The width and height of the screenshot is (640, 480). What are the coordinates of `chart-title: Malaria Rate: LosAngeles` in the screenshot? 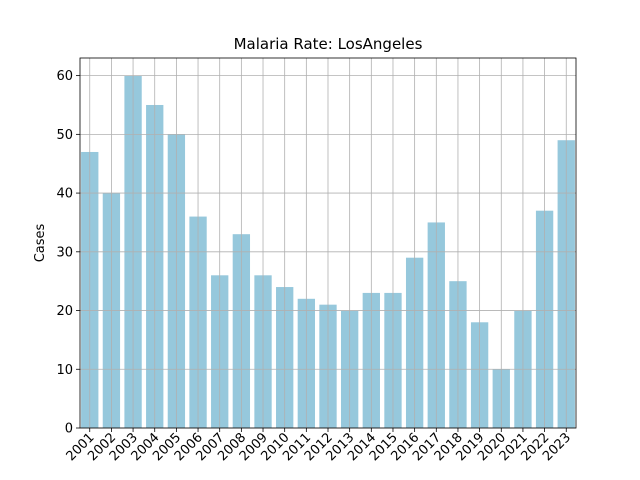 It's located at (328, 44).